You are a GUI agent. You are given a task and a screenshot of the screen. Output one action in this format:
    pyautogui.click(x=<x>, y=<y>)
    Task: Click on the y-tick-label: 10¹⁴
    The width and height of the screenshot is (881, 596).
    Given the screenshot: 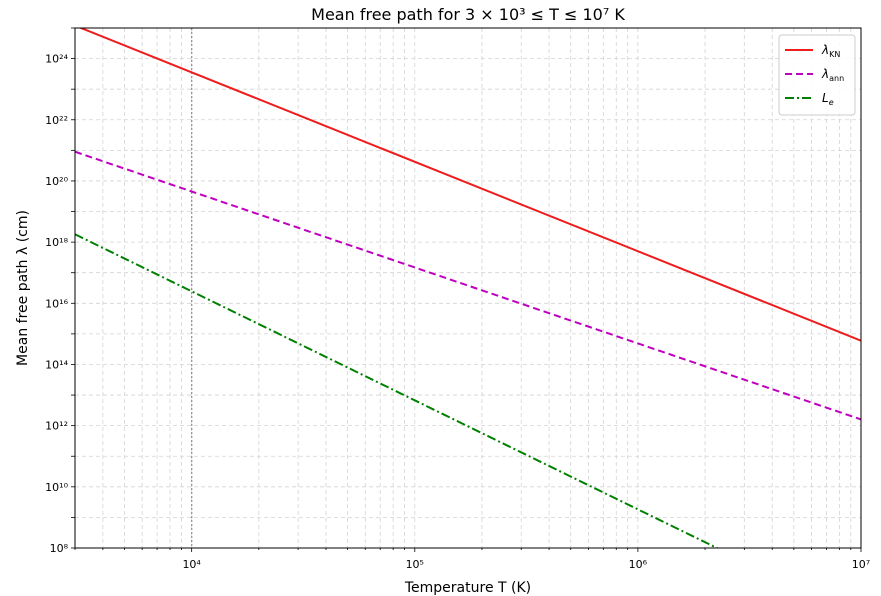 What is the action you would take?
    pyautogui.click(x=56, y=364)
    